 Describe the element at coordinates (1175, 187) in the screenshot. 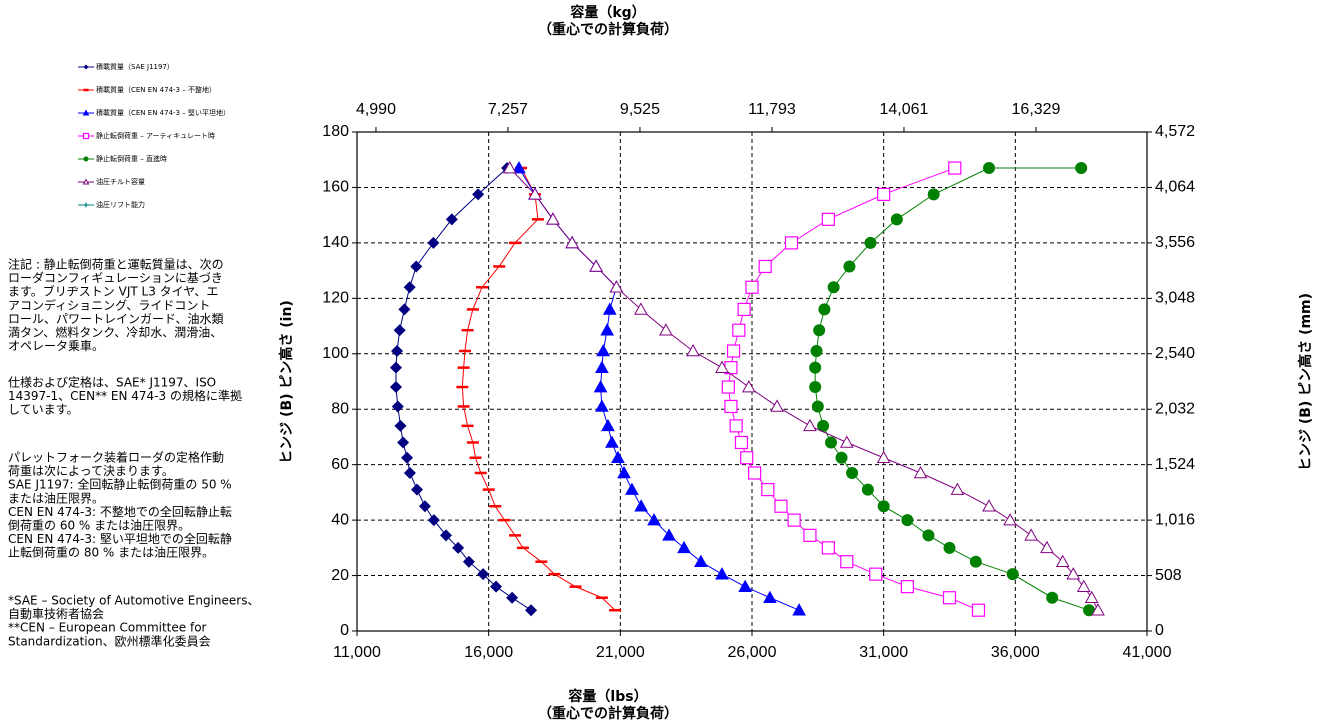

I see `y2-tick-label: 4,064` at that location.